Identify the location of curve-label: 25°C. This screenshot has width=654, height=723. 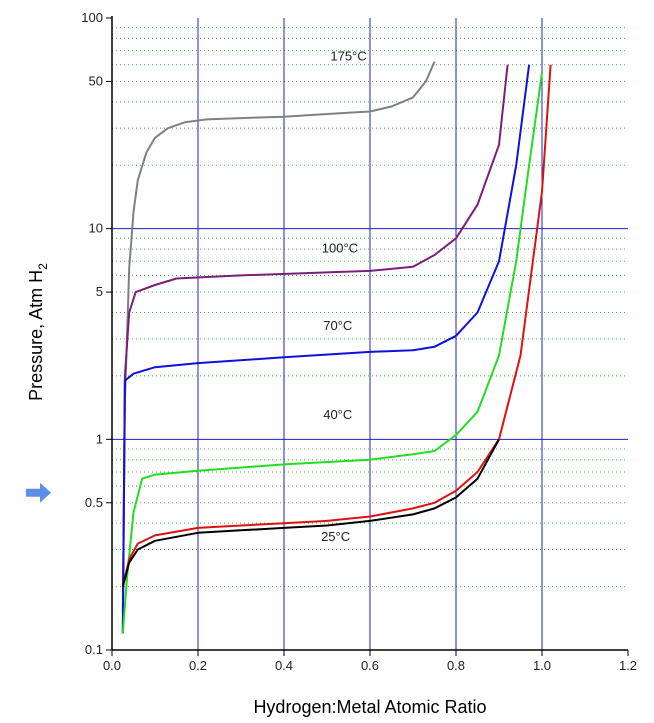
(335, 536).